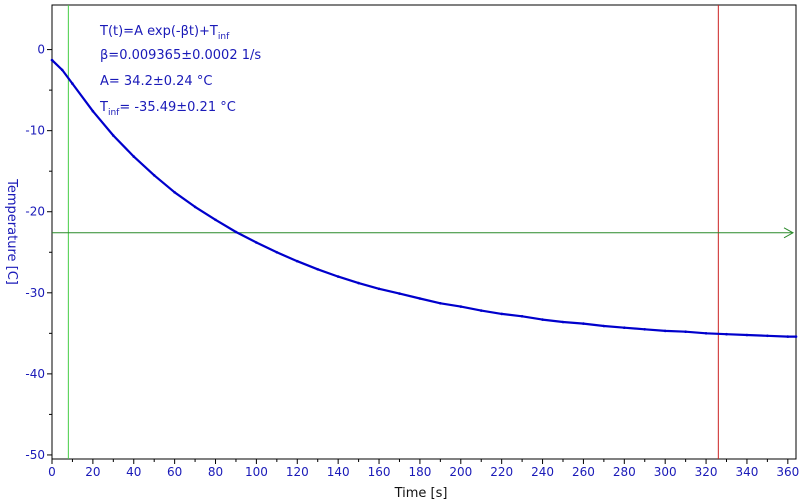  Describe the element at coordinates (256, 472) in the screenshot. I see `x-tick-label: 100` at that location.